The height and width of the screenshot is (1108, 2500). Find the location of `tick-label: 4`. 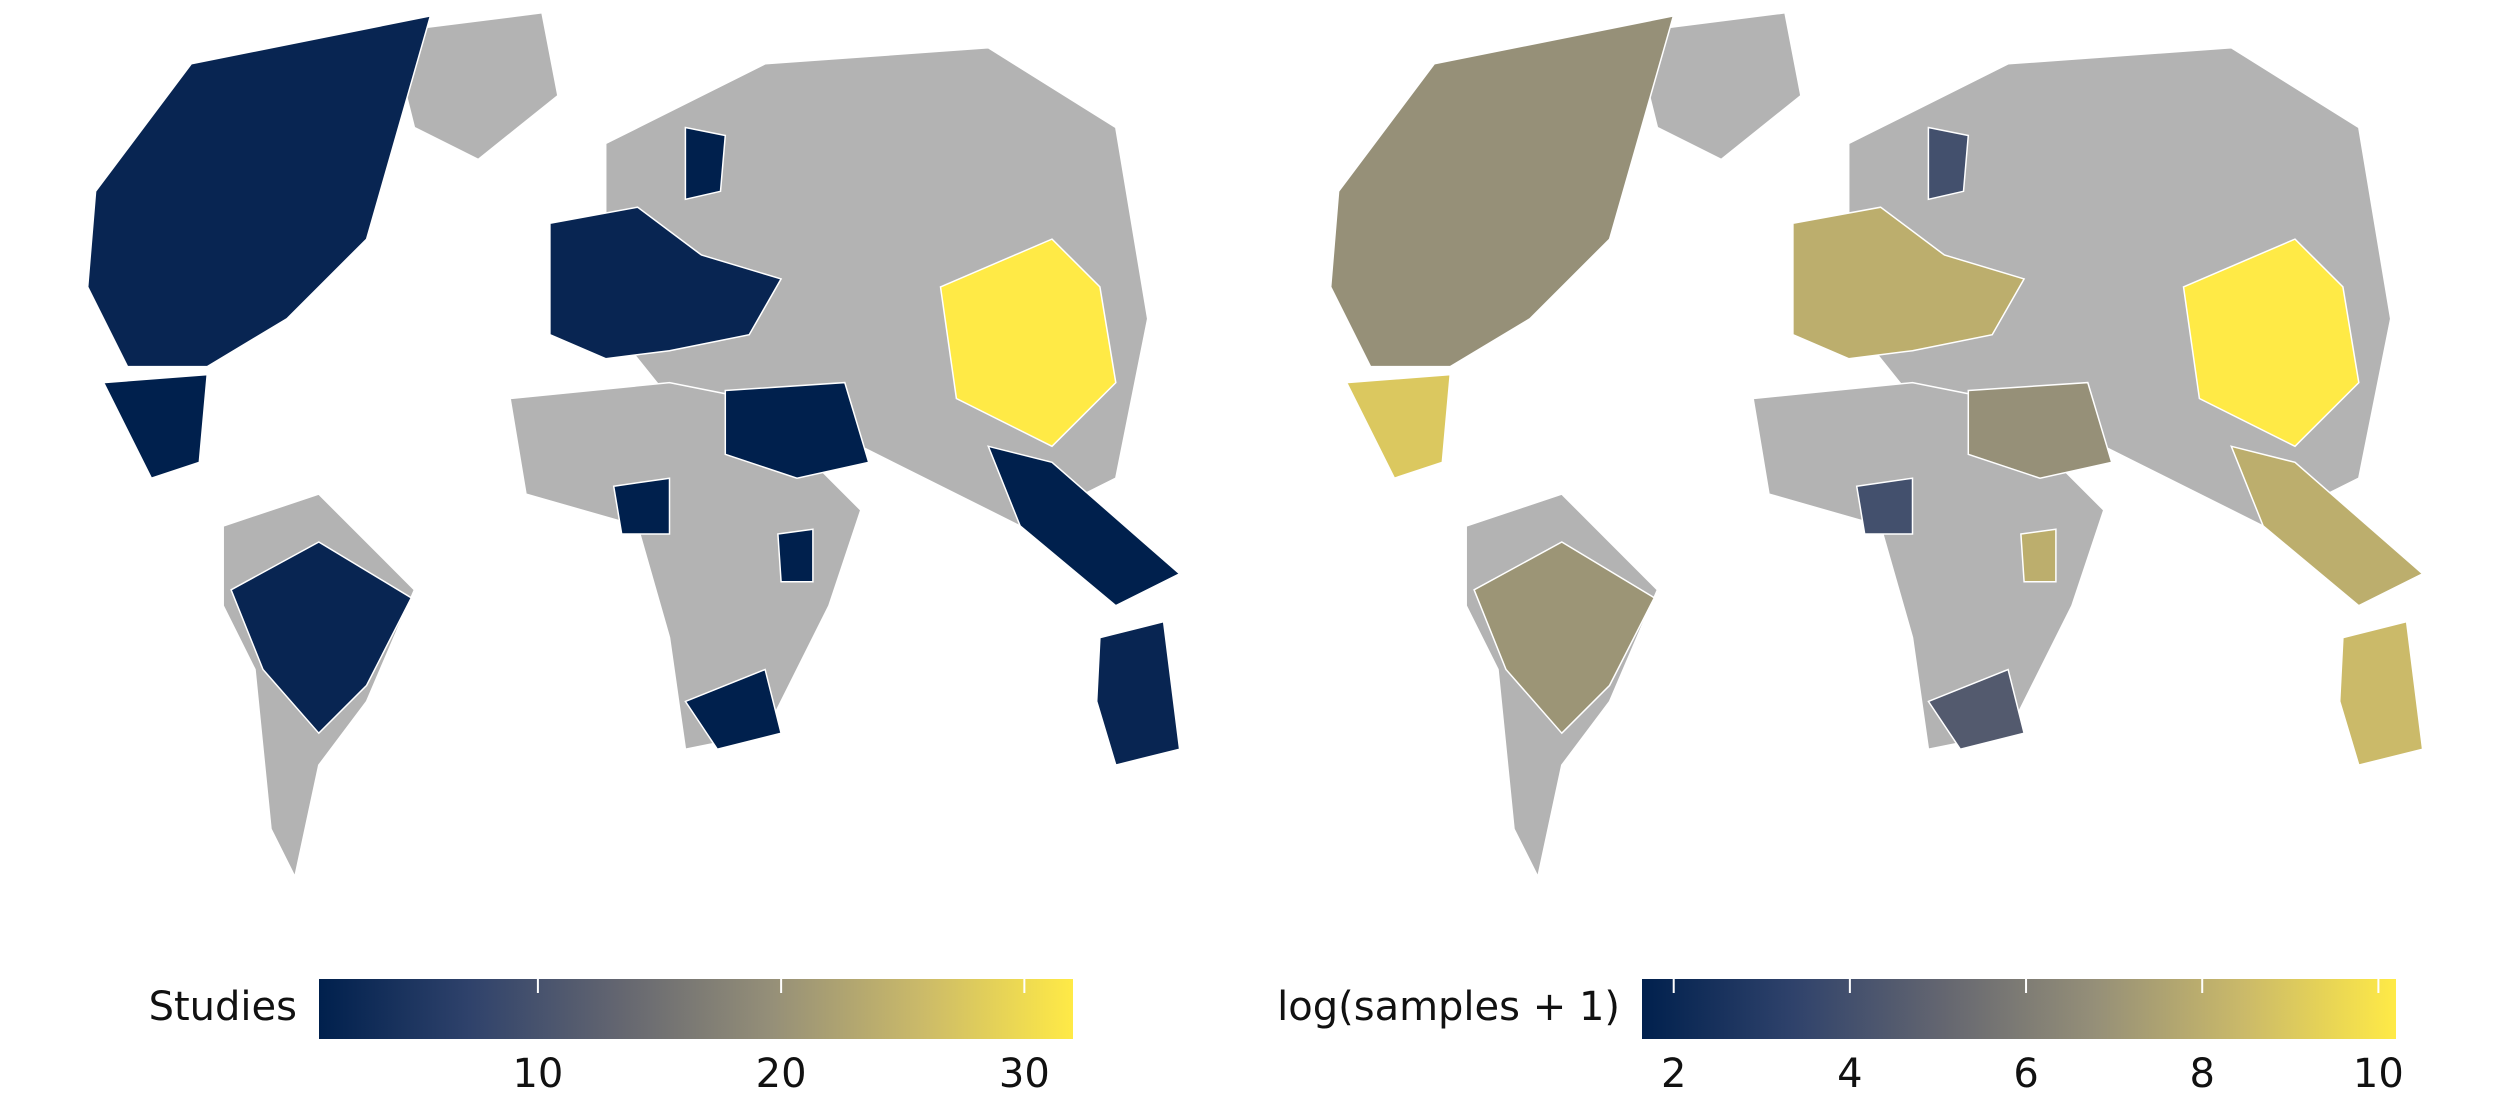

tick-label: 4 is located at coordinates (1849, 1074).